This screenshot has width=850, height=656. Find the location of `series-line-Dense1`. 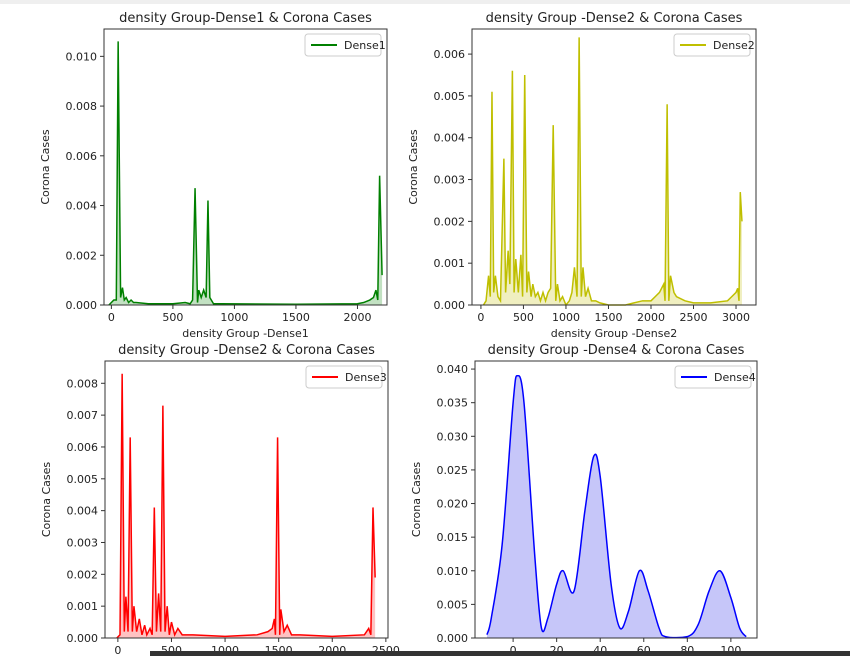

series-line-Dense1 is located at coordinates (245, 173).